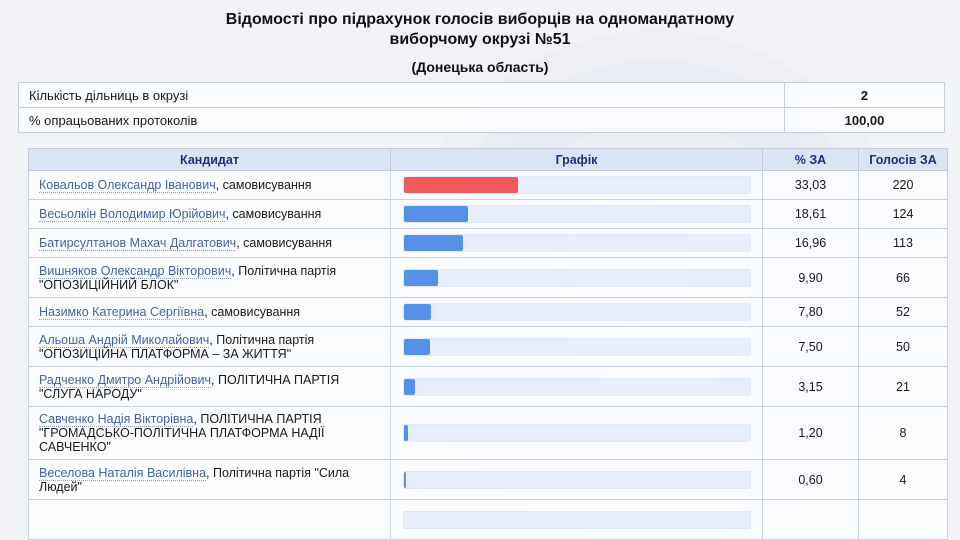 The image size is (960, 540). I want to click on votes-value: 8, so click(903, 433).